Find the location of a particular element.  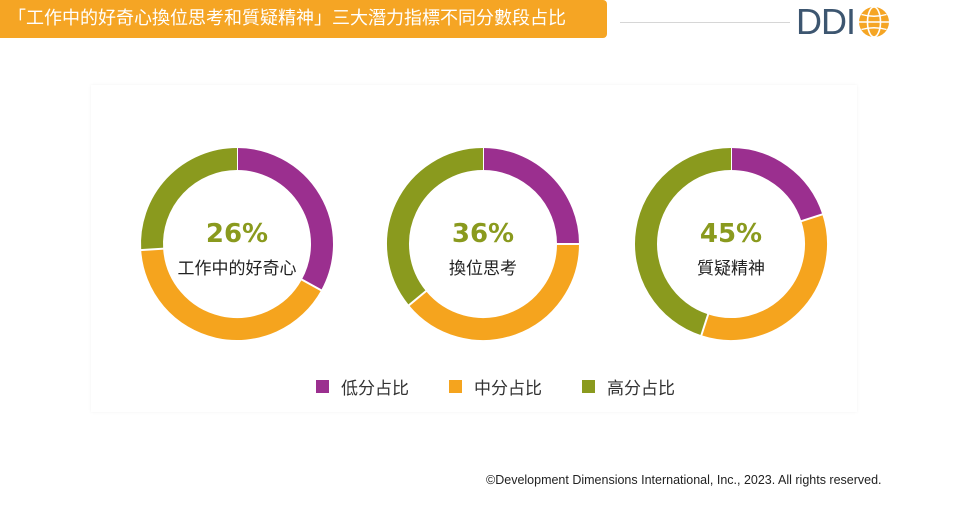

legend-label-high: 高分占比 is located at coordinates (641, 389).